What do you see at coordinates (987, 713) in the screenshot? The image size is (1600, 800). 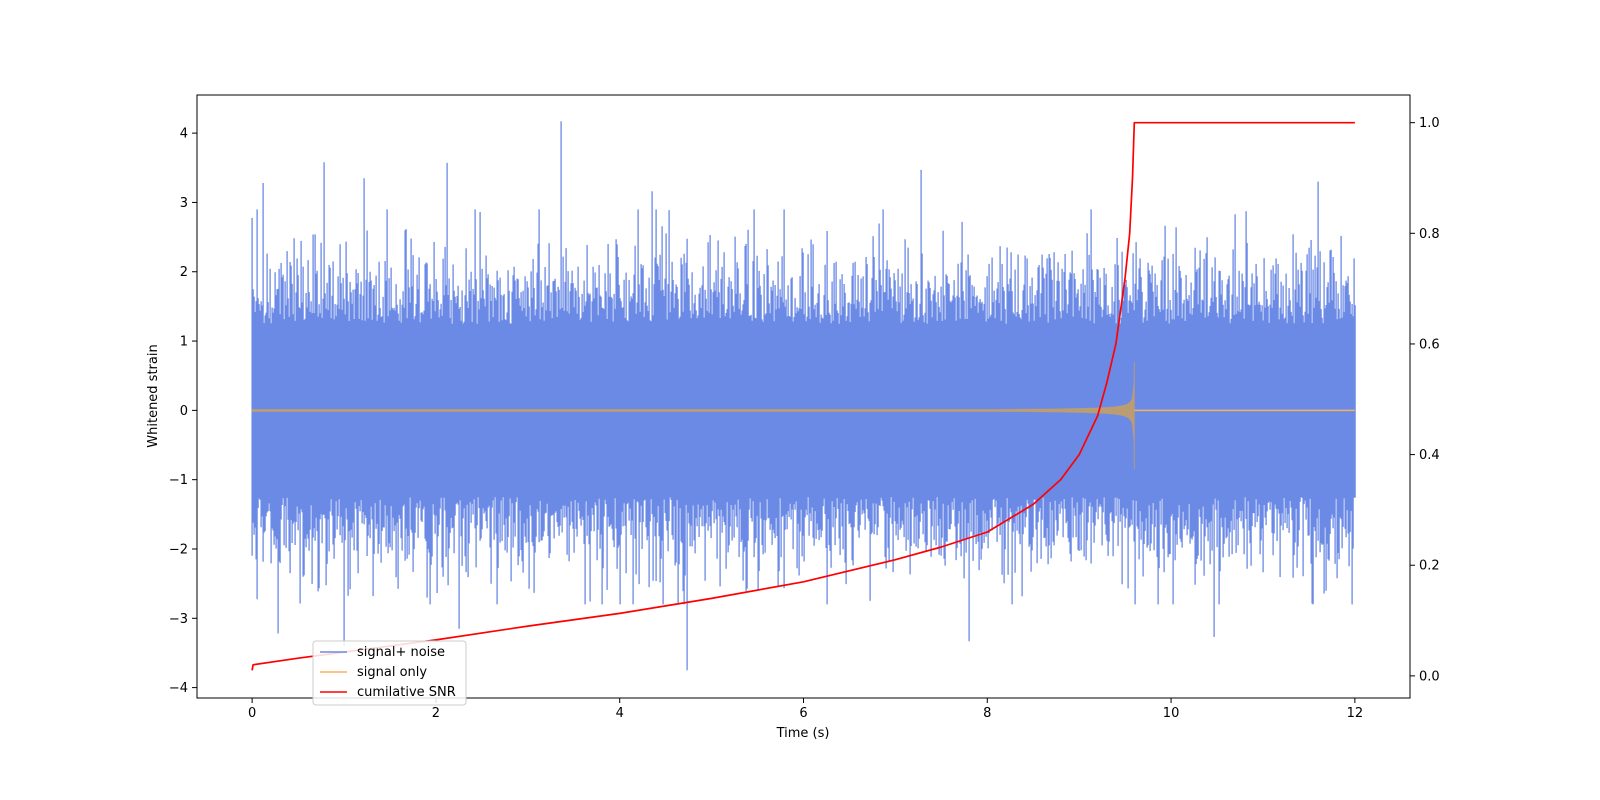 I see `x-tick-label: 8` at bounding box center [987, 713].